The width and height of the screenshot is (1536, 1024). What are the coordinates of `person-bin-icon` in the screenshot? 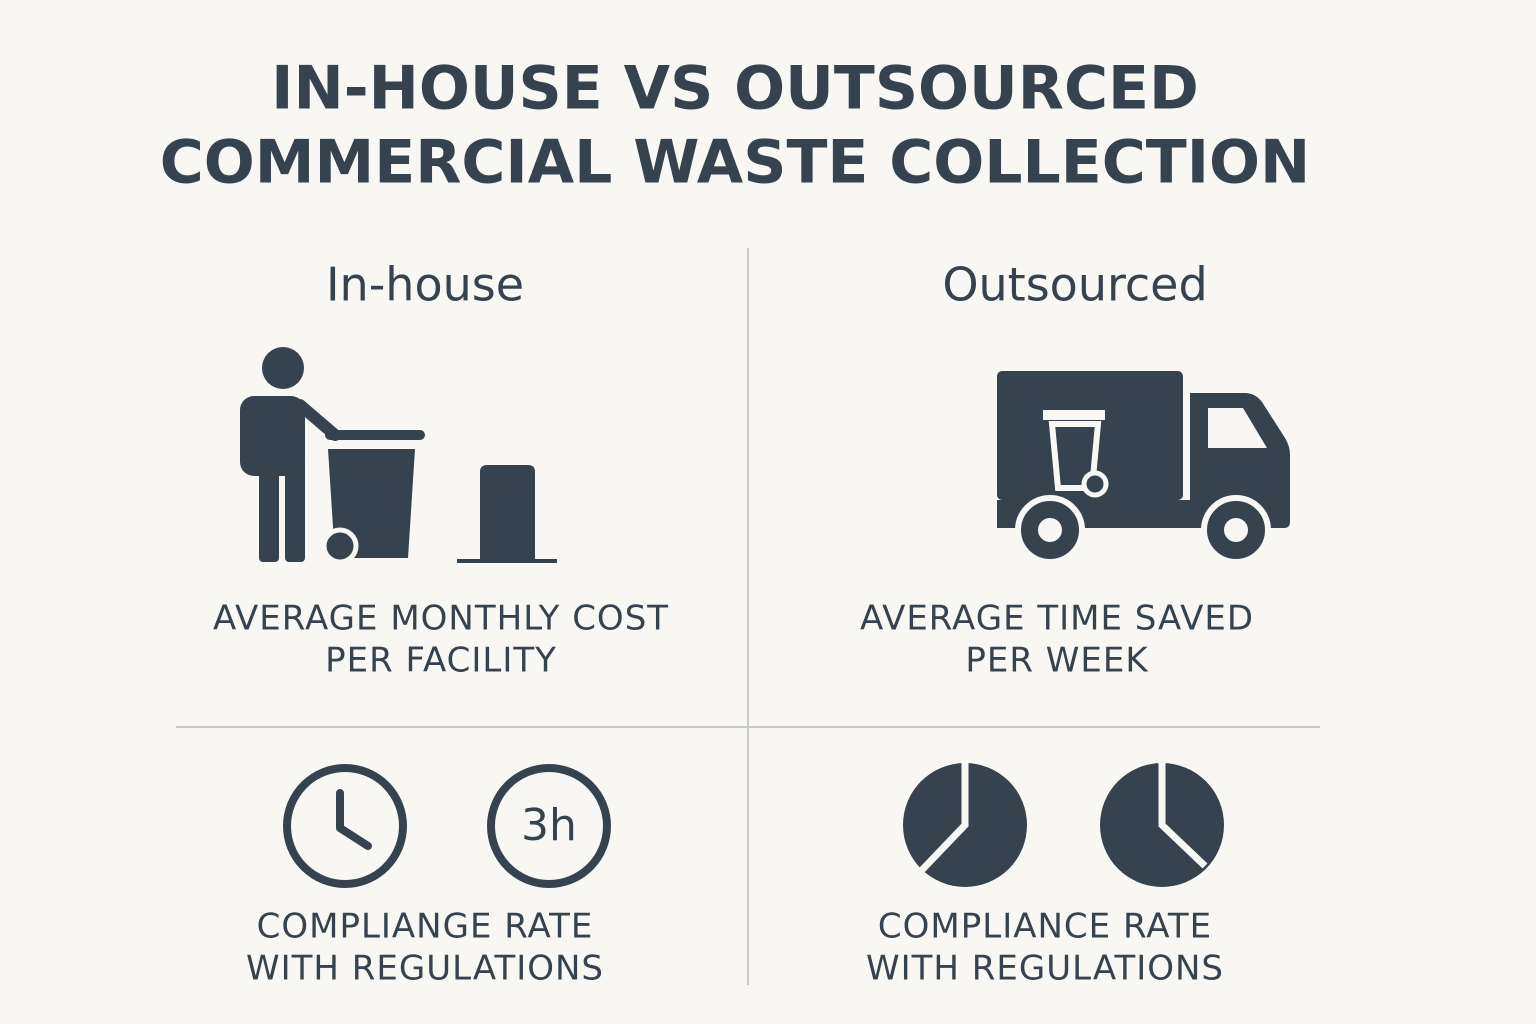 It's located at (398, 456).